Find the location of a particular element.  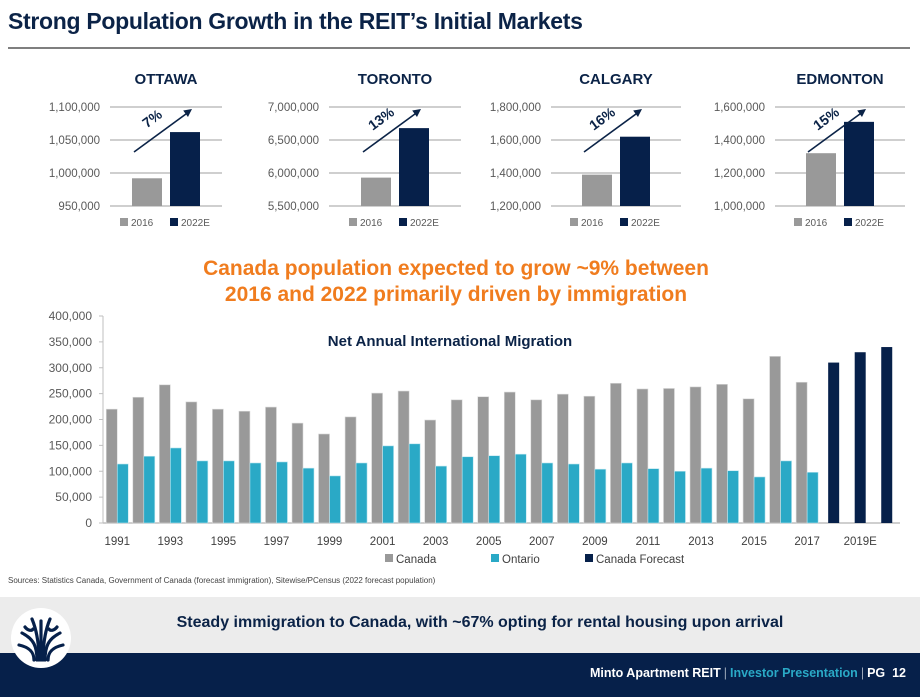

x-tick-label: 2007 is located at coordinates (542, 542).